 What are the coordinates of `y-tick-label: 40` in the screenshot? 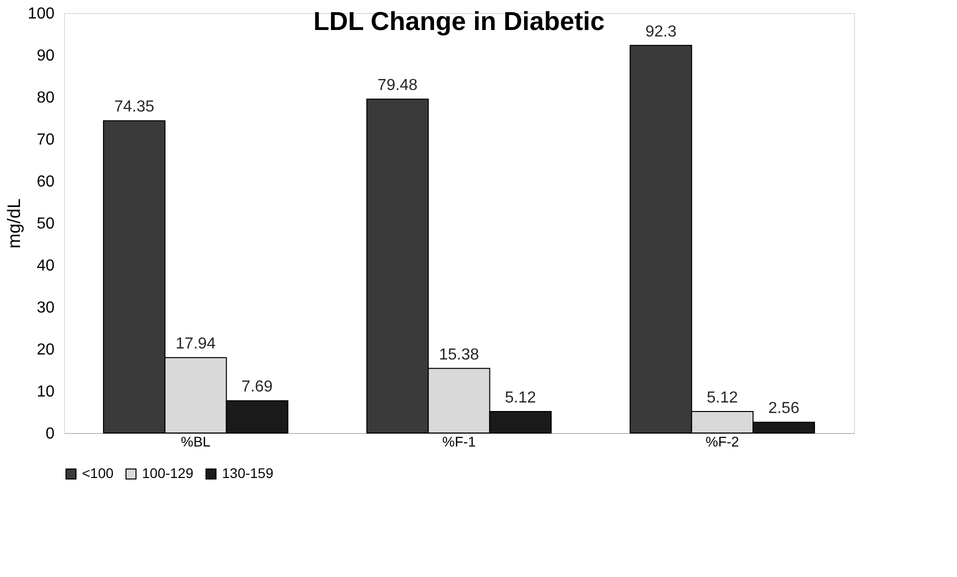 It's located at (45, 266).